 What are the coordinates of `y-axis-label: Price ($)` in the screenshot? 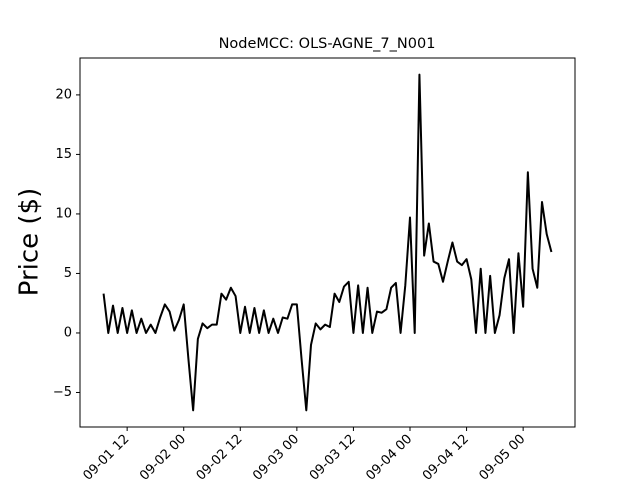 It's located at (30, 242).